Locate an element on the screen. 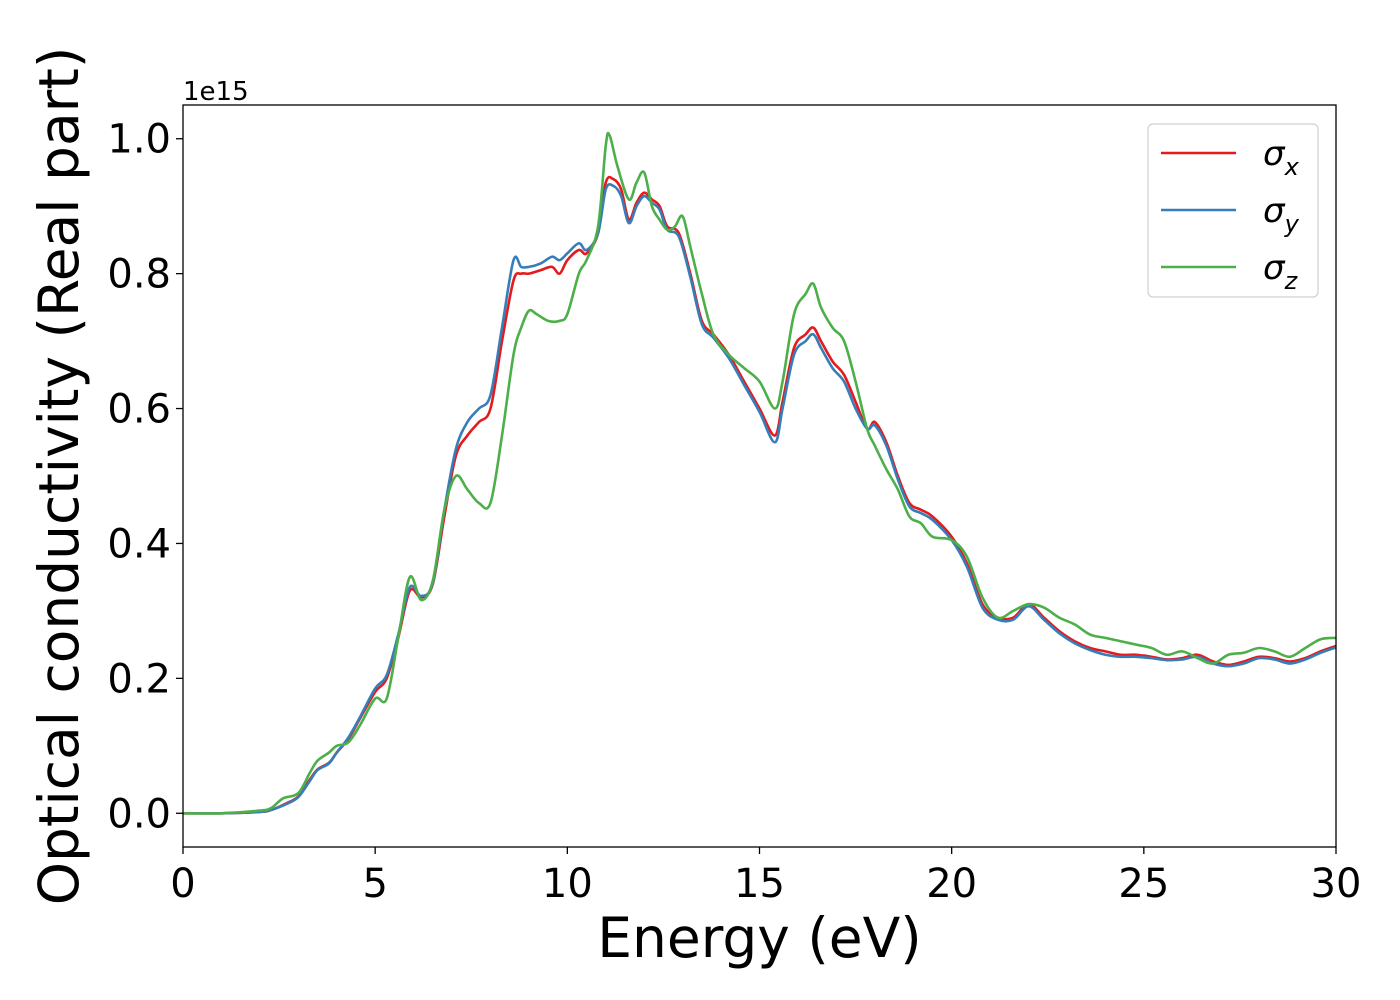 This screenshot has width=1400, height=1000. y-tick-label: 1.0 is located at coordinates (139, 140).